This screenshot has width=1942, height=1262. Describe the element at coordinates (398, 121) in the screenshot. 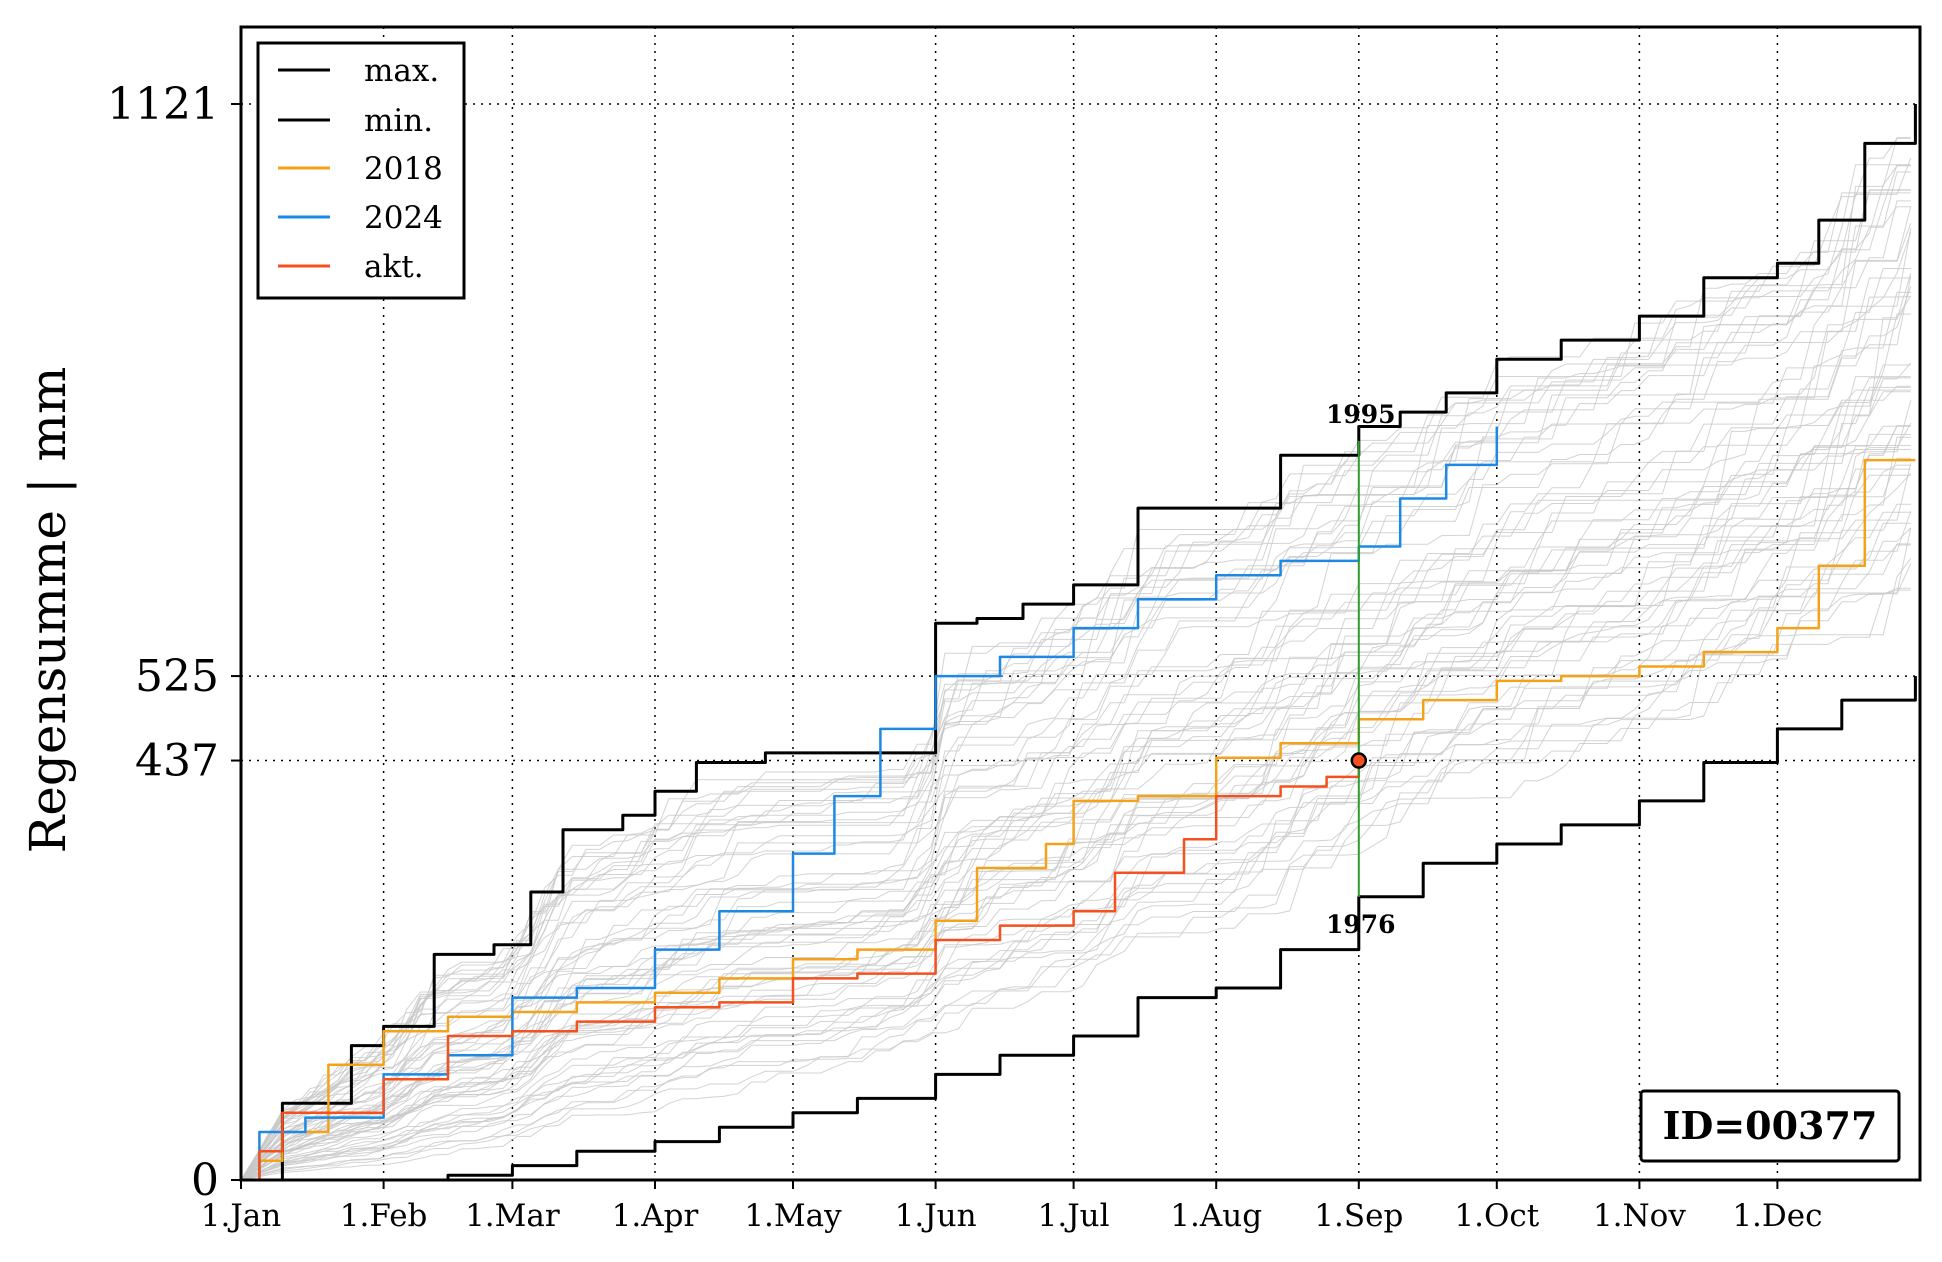

I see `legend-label-min: min.` at that location.